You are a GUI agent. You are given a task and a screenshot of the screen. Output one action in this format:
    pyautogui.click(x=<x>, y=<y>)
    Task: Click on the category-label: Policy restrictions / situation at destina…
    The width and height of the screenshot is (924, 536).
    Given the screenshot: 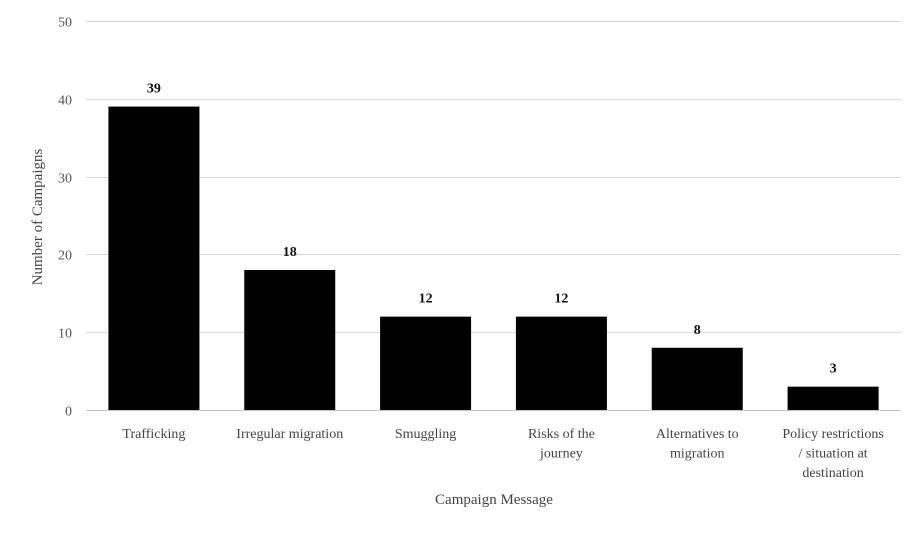 What is the action you would take?
    pyautogui.click(x=833, y=454)
    